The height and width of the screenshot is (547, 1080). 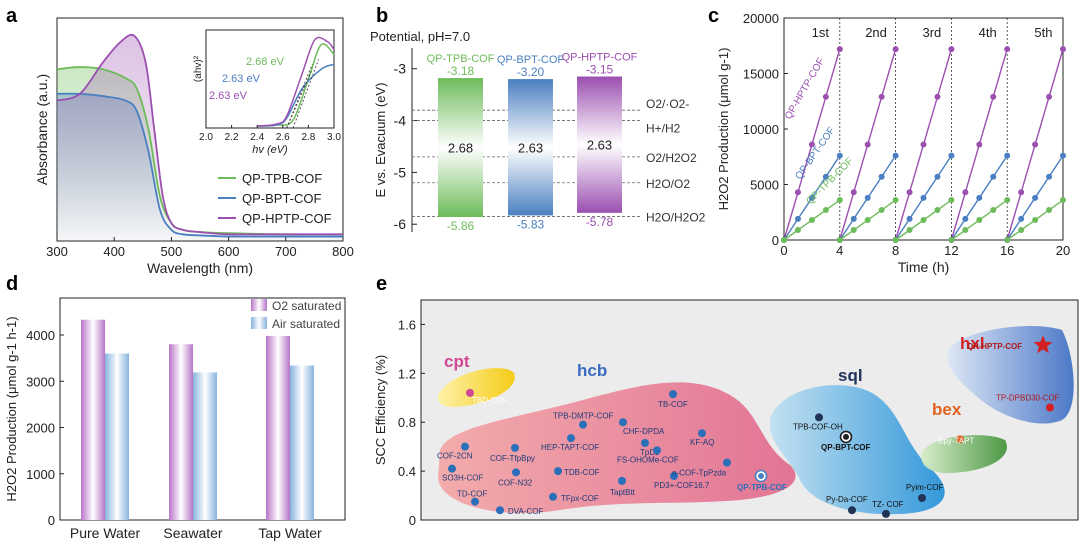 I want to click on inset-x-tick-label: 2.8, so click(x=308, y=137).